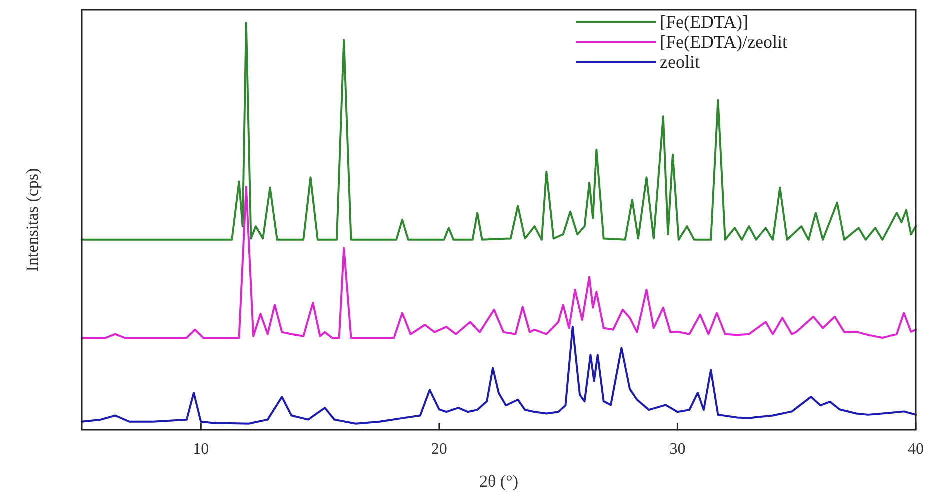  What do you see at coordinates (724, 42) in the screenshot?
I see `legend-label: [Fe(EDTA)/zeolit` at bounding box center [724, 42].